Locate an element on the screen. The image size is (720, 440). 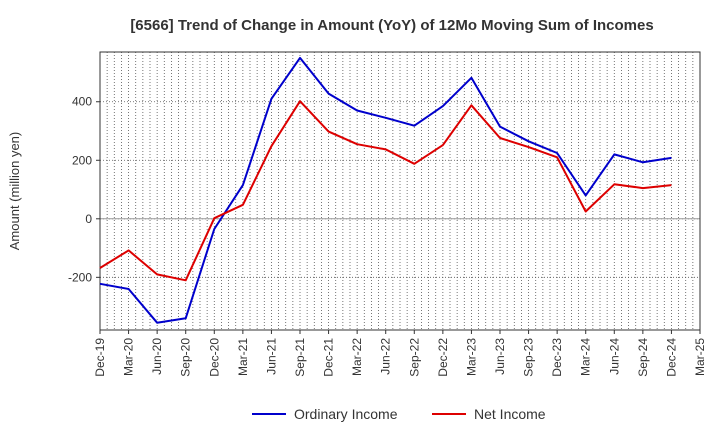
x-tick-label: Jun-20 is located at coordinates (157, 356).